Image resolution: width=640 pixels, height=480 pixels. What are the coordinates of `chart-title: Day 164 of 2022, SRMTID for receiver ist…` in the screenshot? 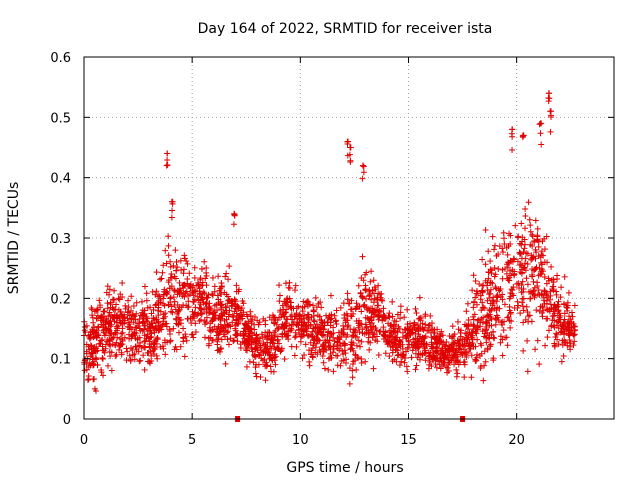 It's located at (345, 29).